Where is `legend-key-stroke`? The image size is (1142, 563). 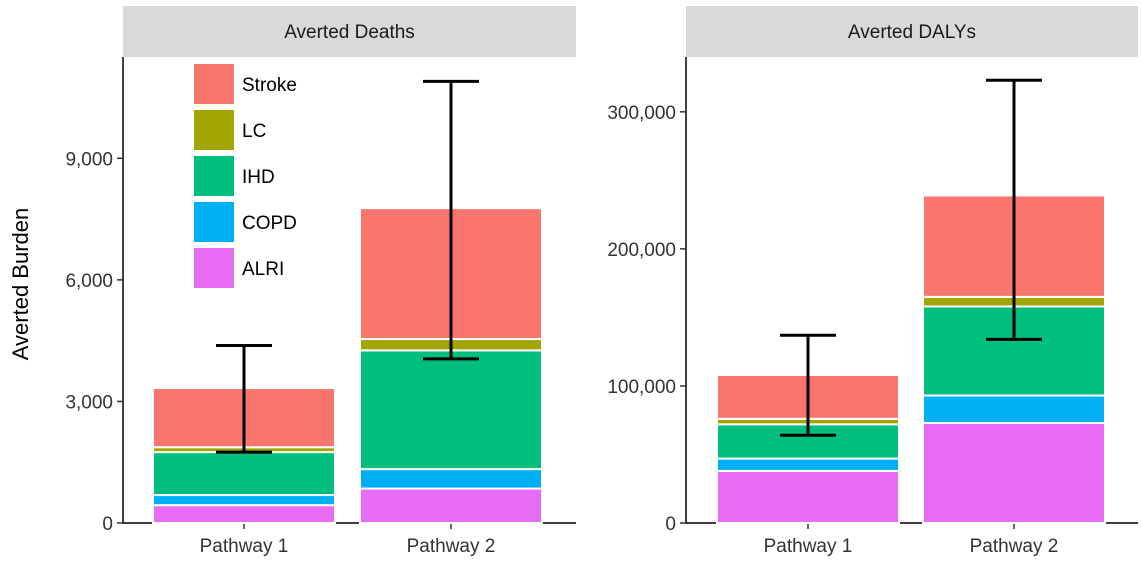
legend-key-stroke is located at coordinates (214, 84).